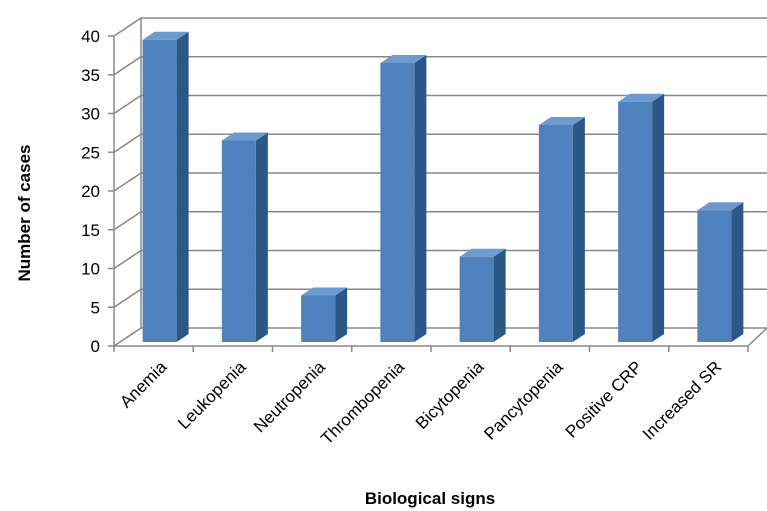 This screenshot has height=511, width=767. I want to click on x-tick-label: Positive CRP, so click(604, 399).